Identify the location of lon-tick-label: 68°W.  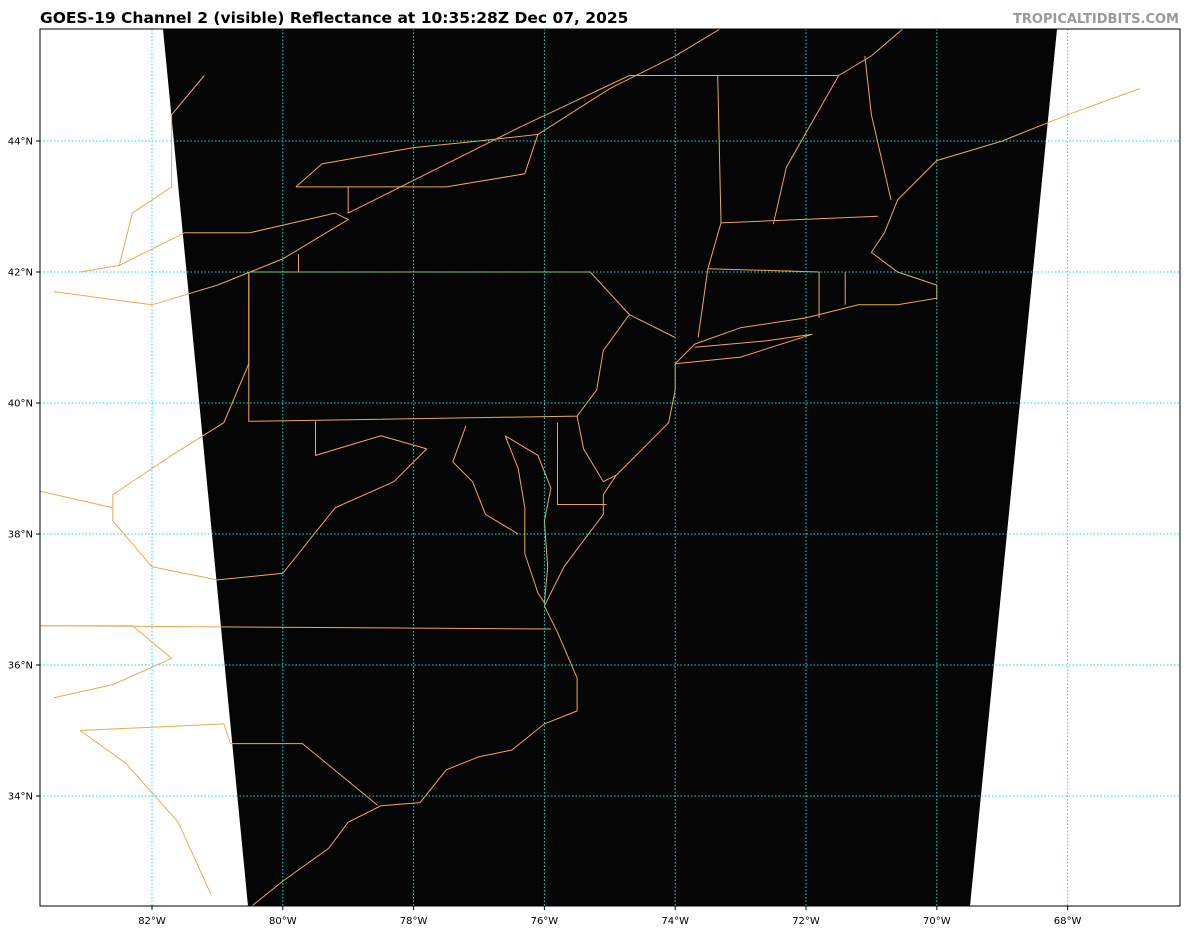
(1068, 921).